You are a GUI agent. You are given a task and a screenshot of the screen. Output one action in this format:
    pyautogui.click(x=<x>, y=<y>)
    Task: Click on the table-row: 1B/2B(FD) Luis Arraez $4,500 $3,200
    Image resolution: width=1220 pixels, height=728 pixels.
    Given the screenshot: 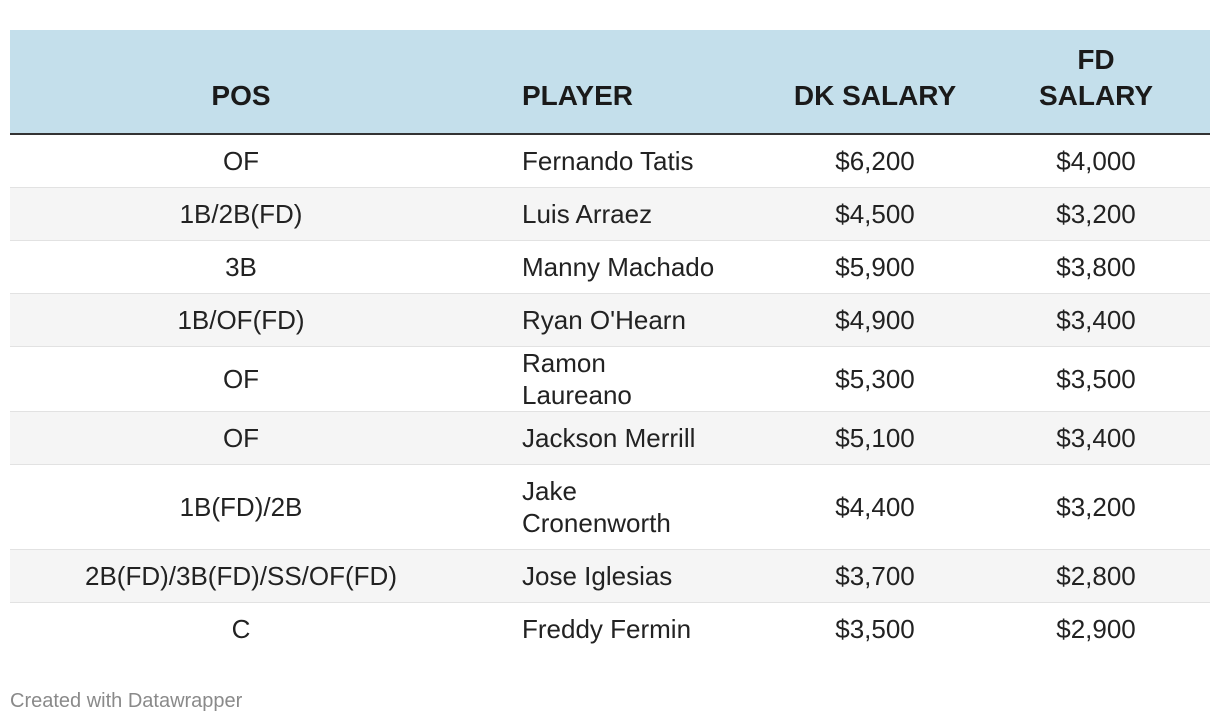 What is the action you would take?
    pyautogui.click(x=610, y=213)
    